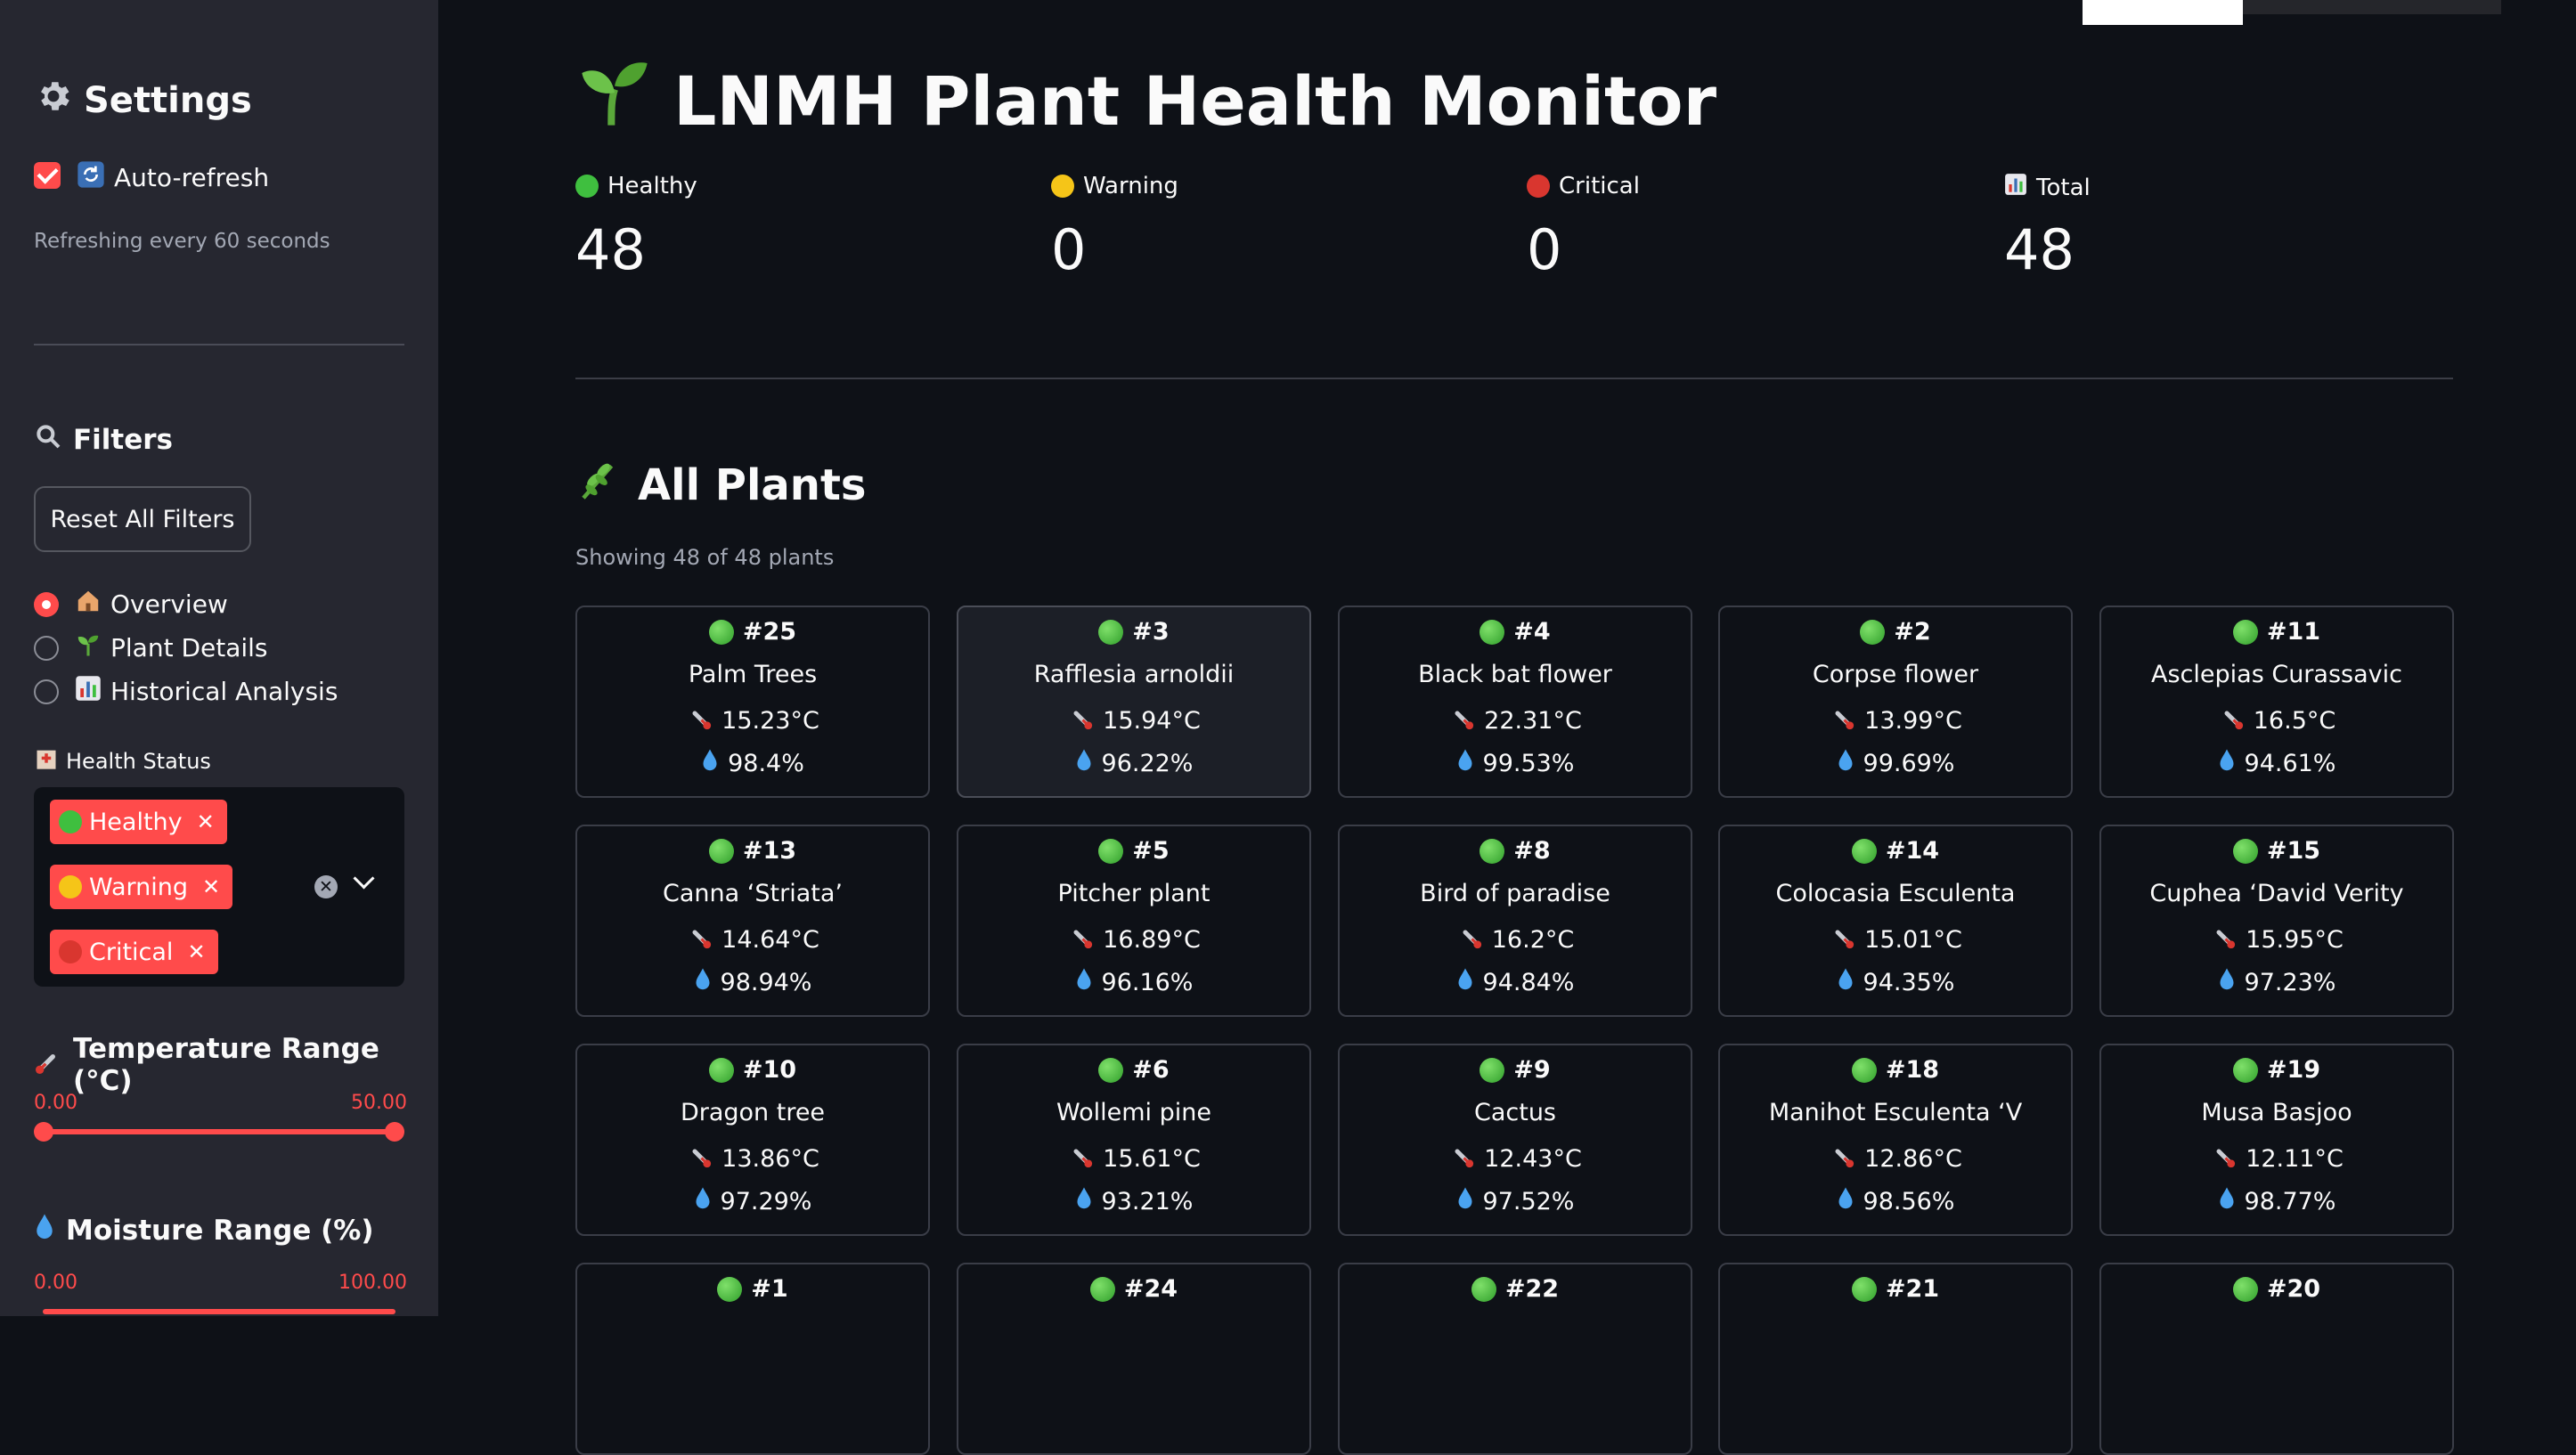 This screenshot has width=2576, height=1455. What do you see at coordinates (1896, 1359) in the screenshot?
I see `plant-card: #21` at bounding box center [1896, 1359].